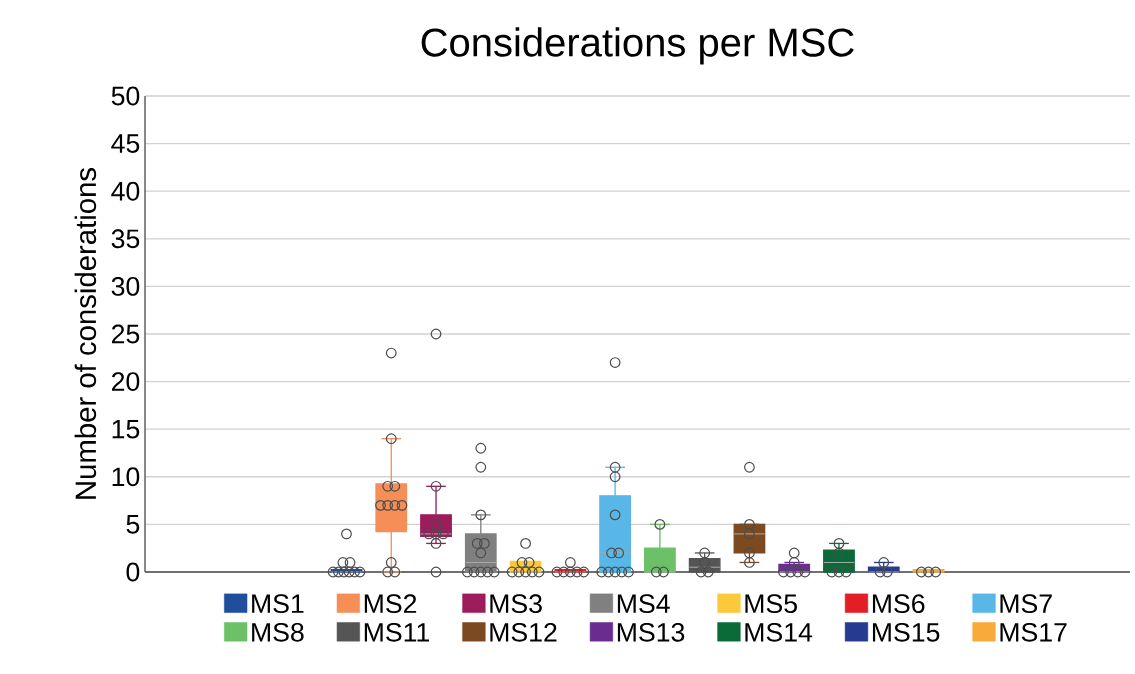  What do you see at coordinates (125, 239) in the screenshot?
I see `y-tick-label: 35` at bounding box center [125, 239].